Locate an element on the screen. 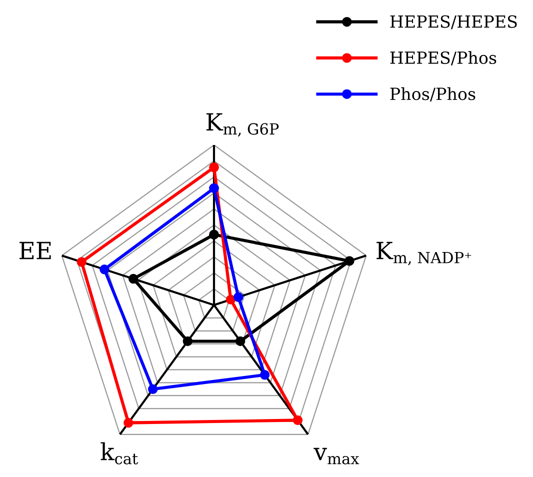  legend-label: HEPES/HEPES is located at coordinates (453, 22).